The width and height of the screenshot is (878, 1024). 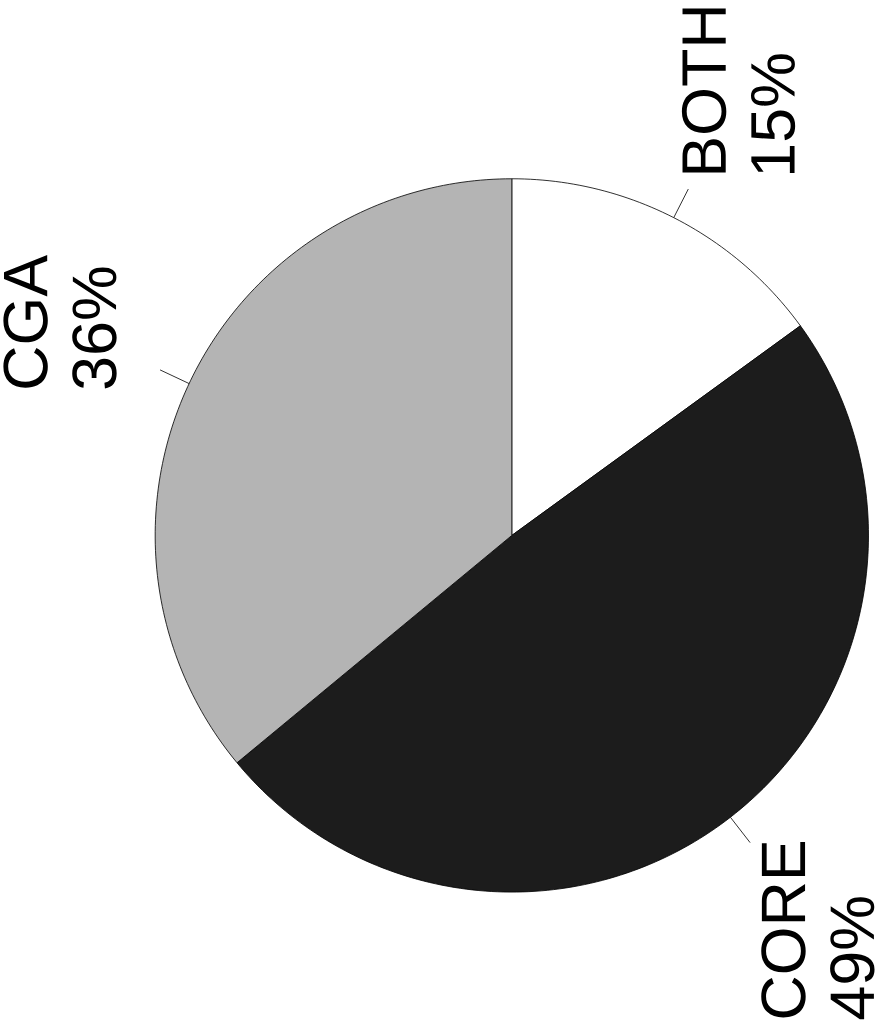 What do you see at coordinates (25, 321) in the screenshot?
I see `slice-label: CGA` at bounding box center [25, 321].